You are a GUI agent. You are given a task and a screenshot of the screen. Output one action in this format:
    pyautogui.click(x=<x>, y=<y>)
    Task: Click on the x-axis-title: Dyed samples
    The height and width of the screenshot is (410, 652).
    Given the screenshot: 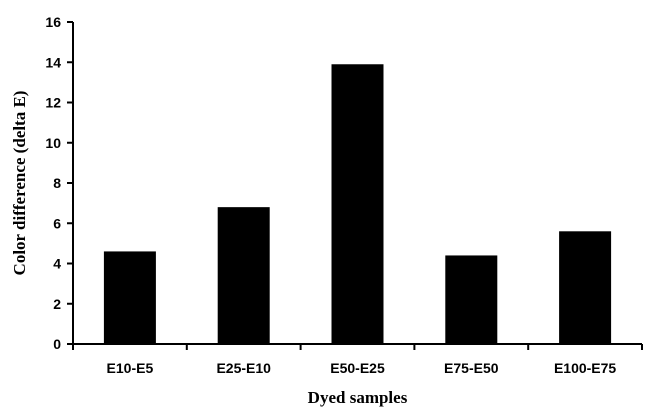 What is the action you would take?
    pyautogui.click(x=358, y=397)
    